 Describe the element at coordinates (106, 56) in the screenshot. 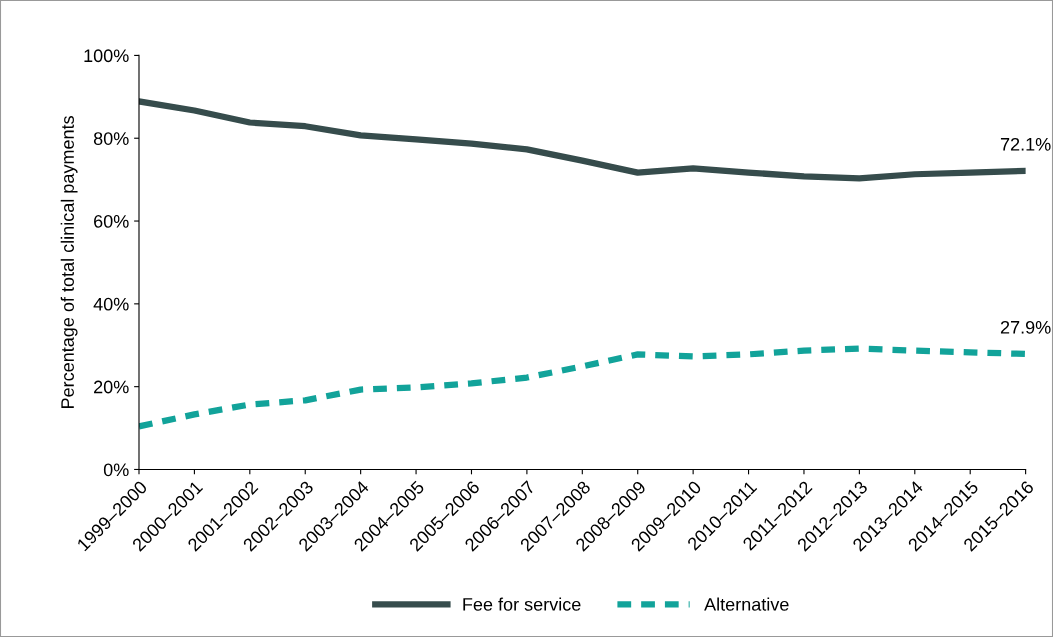

I see `y-tick-label: 100%` at that location.